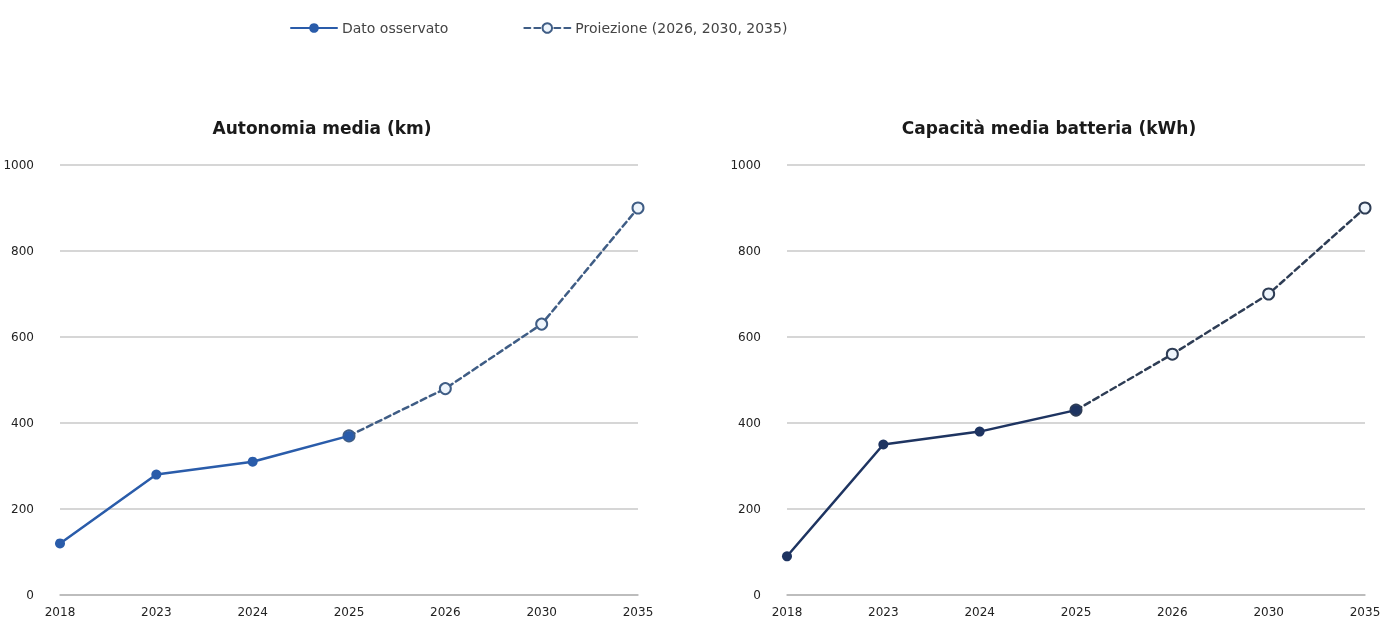 The image size is (1385, 622). What do you see at coordinates (395, 28) in the screenshot?
I see `legend-label: Dato osservato` at bounding box center [395, 28].